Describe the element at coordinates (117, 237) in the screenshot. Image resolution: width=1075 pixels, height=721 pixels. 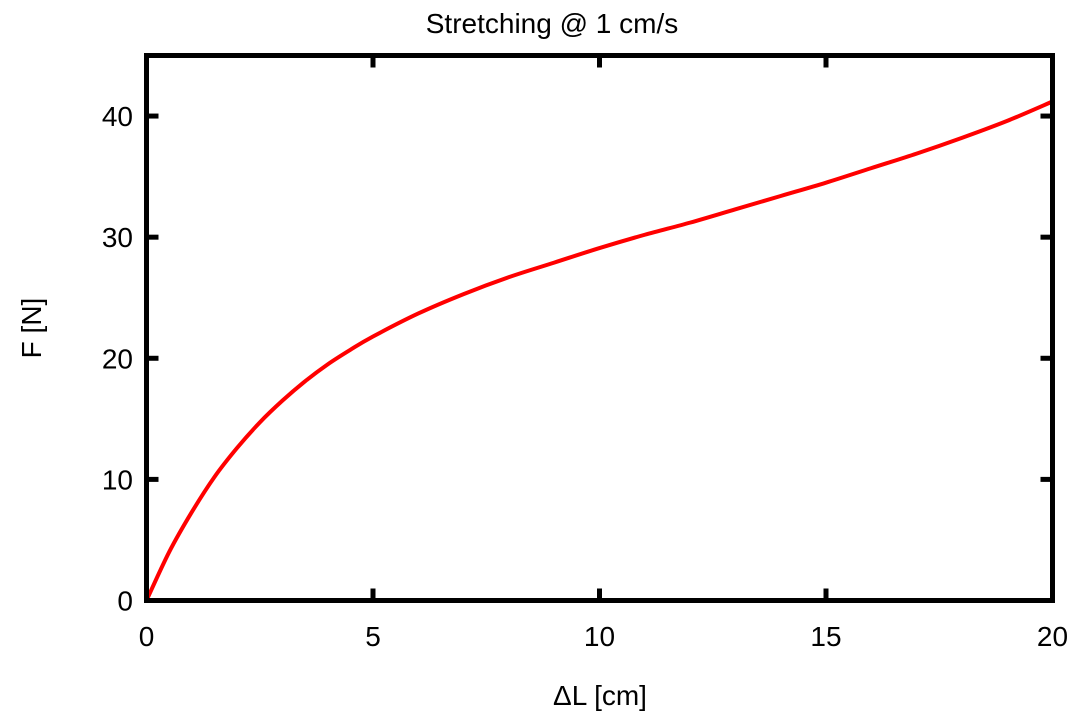
I see `y-tick-label: 30` at that location.